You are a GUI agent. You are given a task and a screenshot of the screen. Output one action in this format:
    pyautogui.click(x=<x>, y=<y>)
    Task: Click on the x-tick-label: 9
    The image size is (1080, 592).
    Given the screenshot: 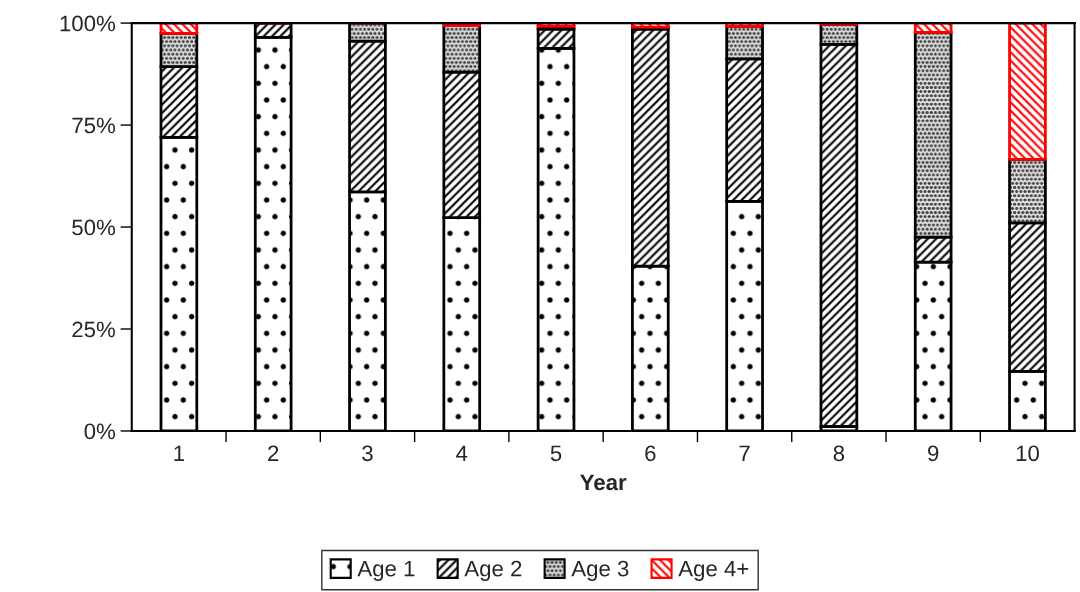 What is the action you would take?
    pyautogui.click(x=933, y=453)
    